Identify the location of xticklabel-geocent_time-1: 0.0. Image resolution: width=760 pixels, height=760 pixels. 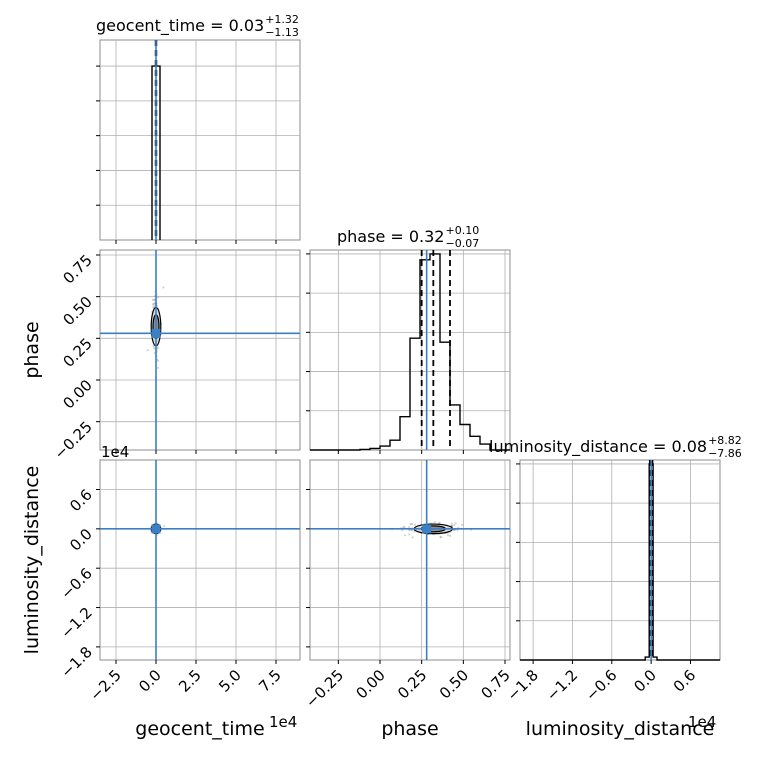
(150, 681).